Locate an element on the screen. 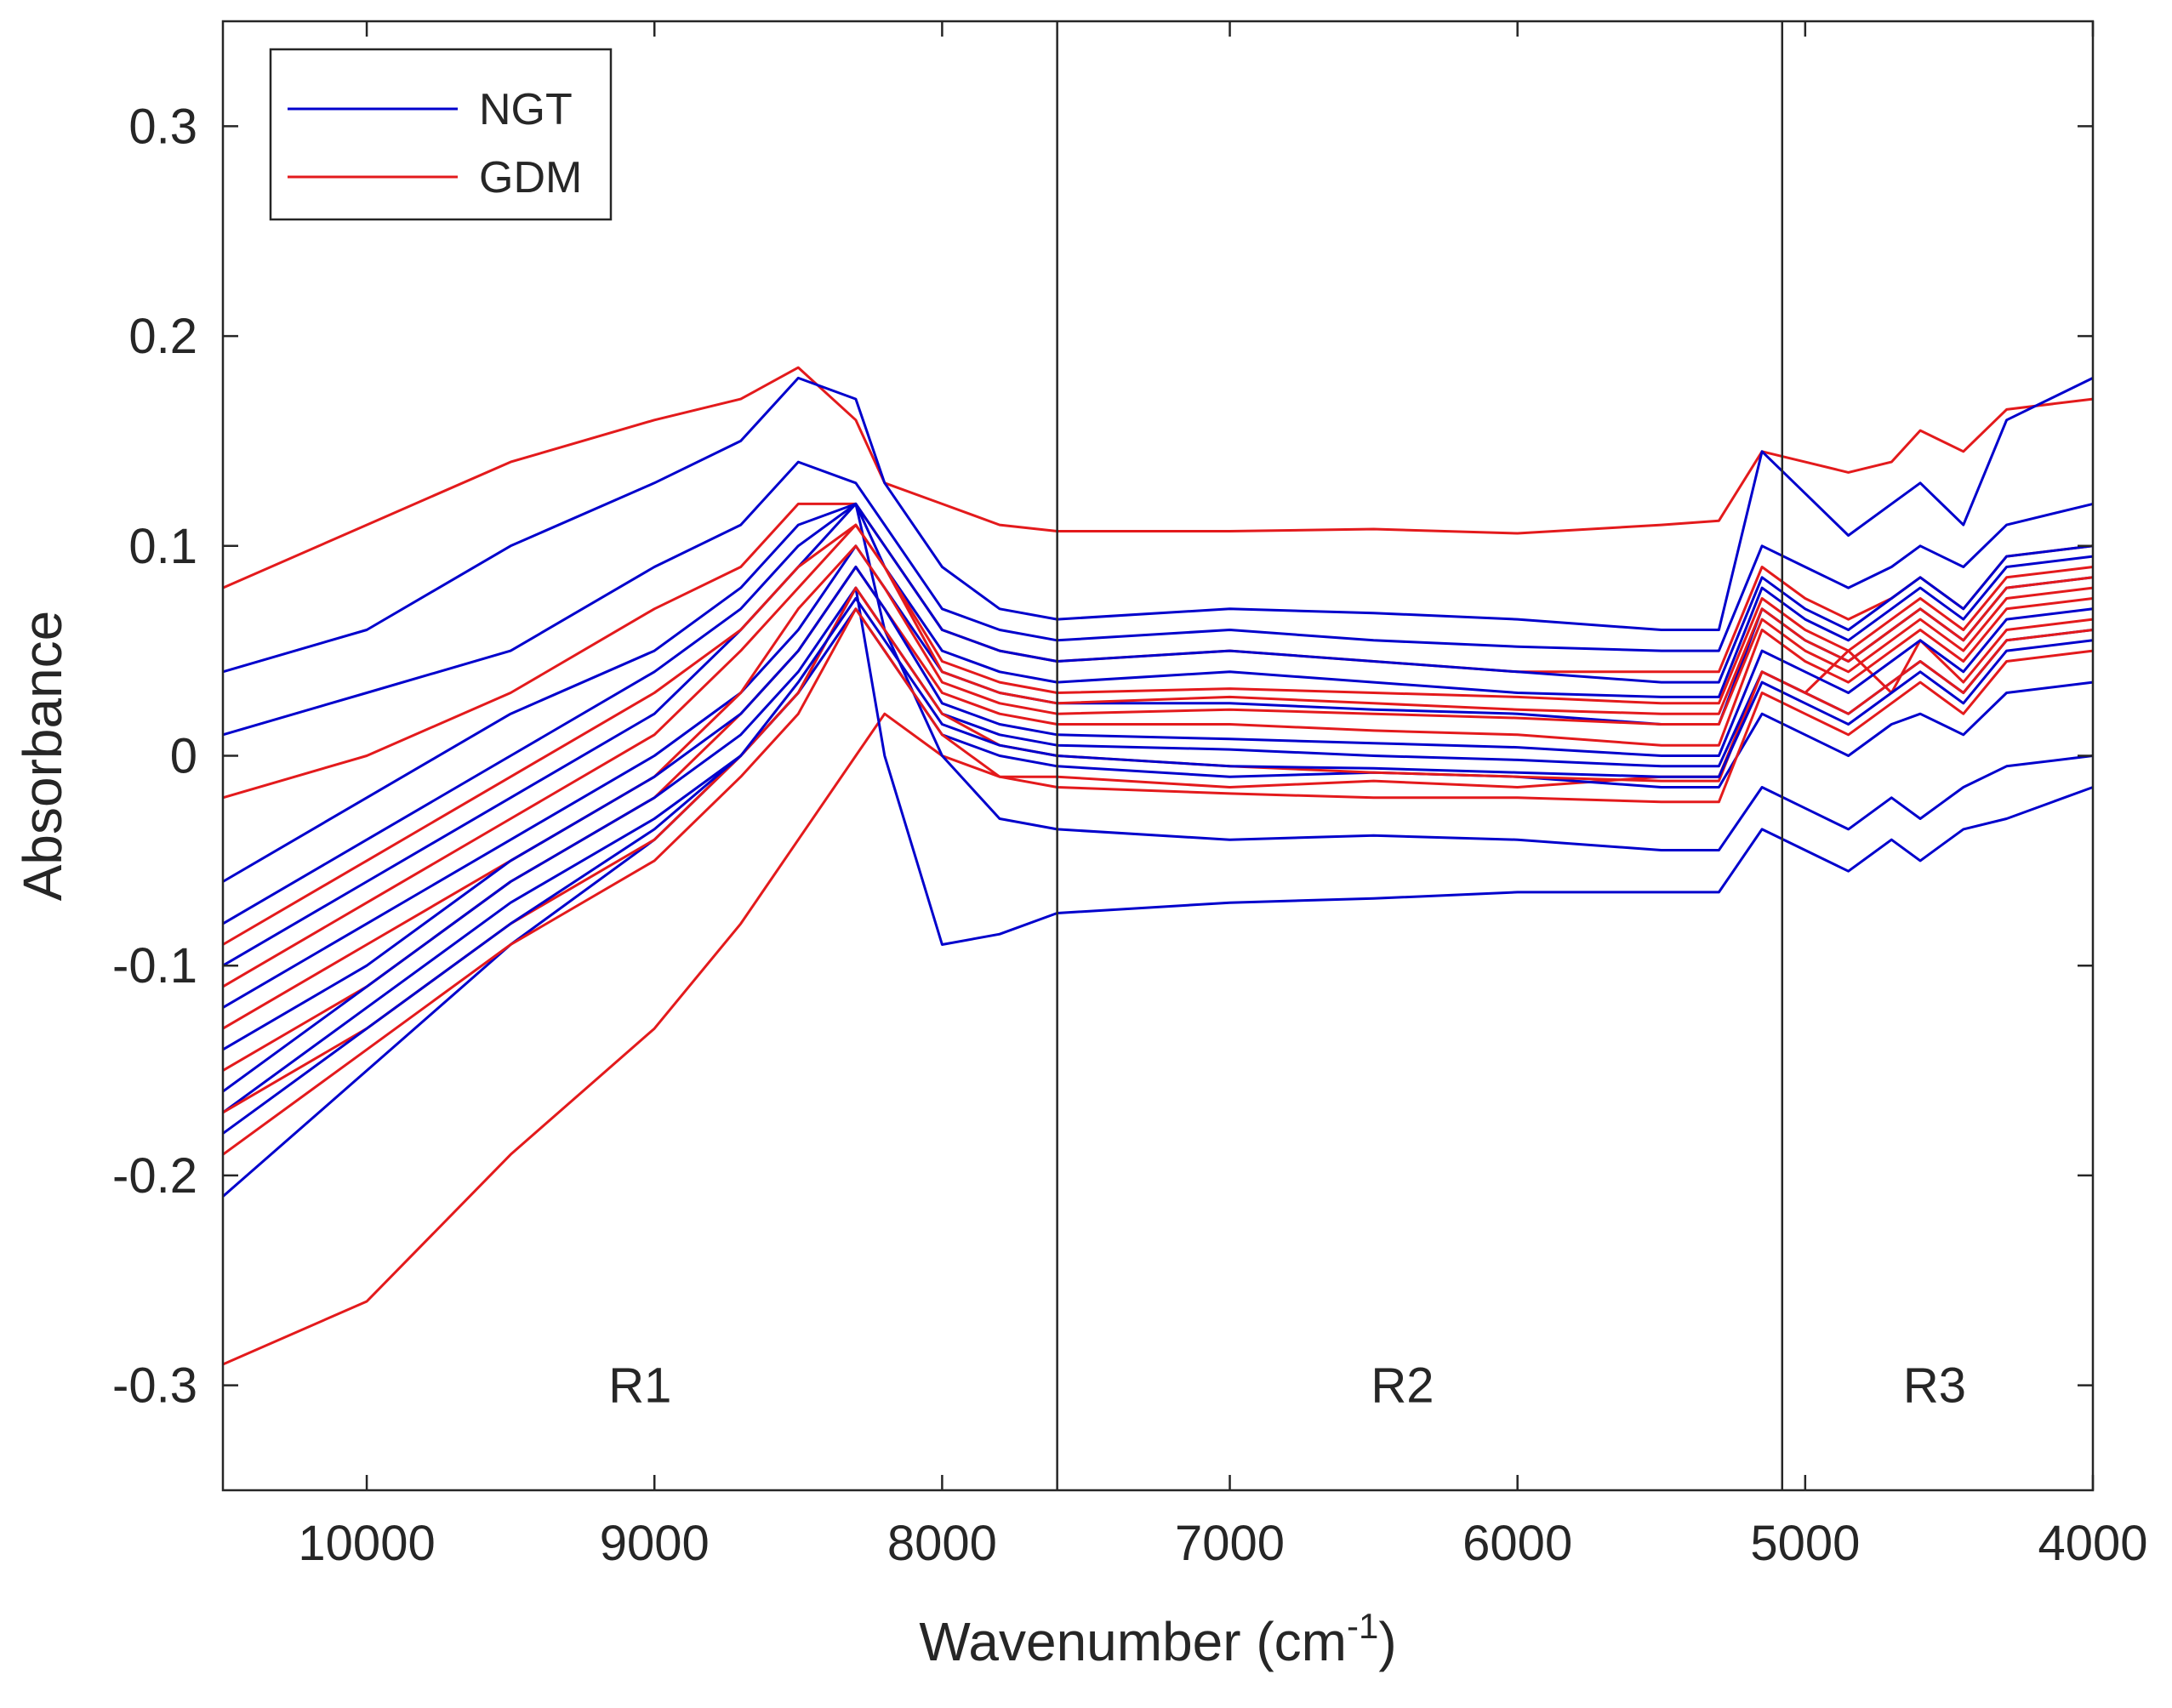 The width and height of the screenshot is (2172, 1708). x-tick-label: 9000 is located at coordinates (655, 1543).